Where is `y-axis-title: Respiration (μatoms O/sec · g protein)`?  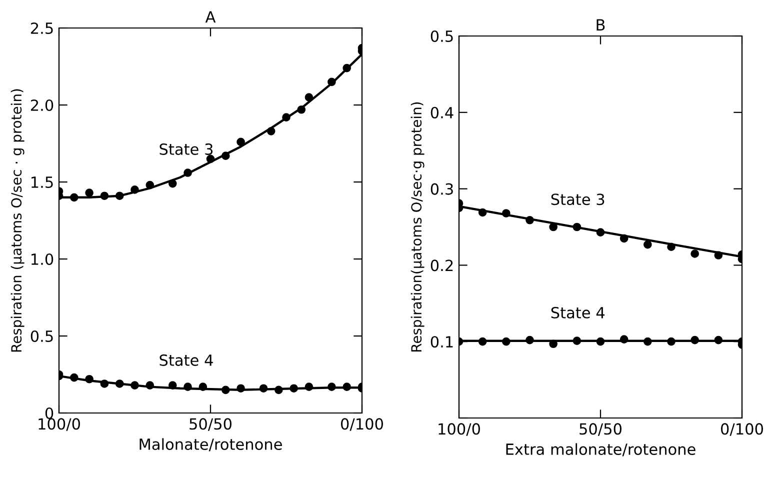 y-axis-title: Respiration (μatoms O/sec · g protein) is located at coordinates (17, 220).